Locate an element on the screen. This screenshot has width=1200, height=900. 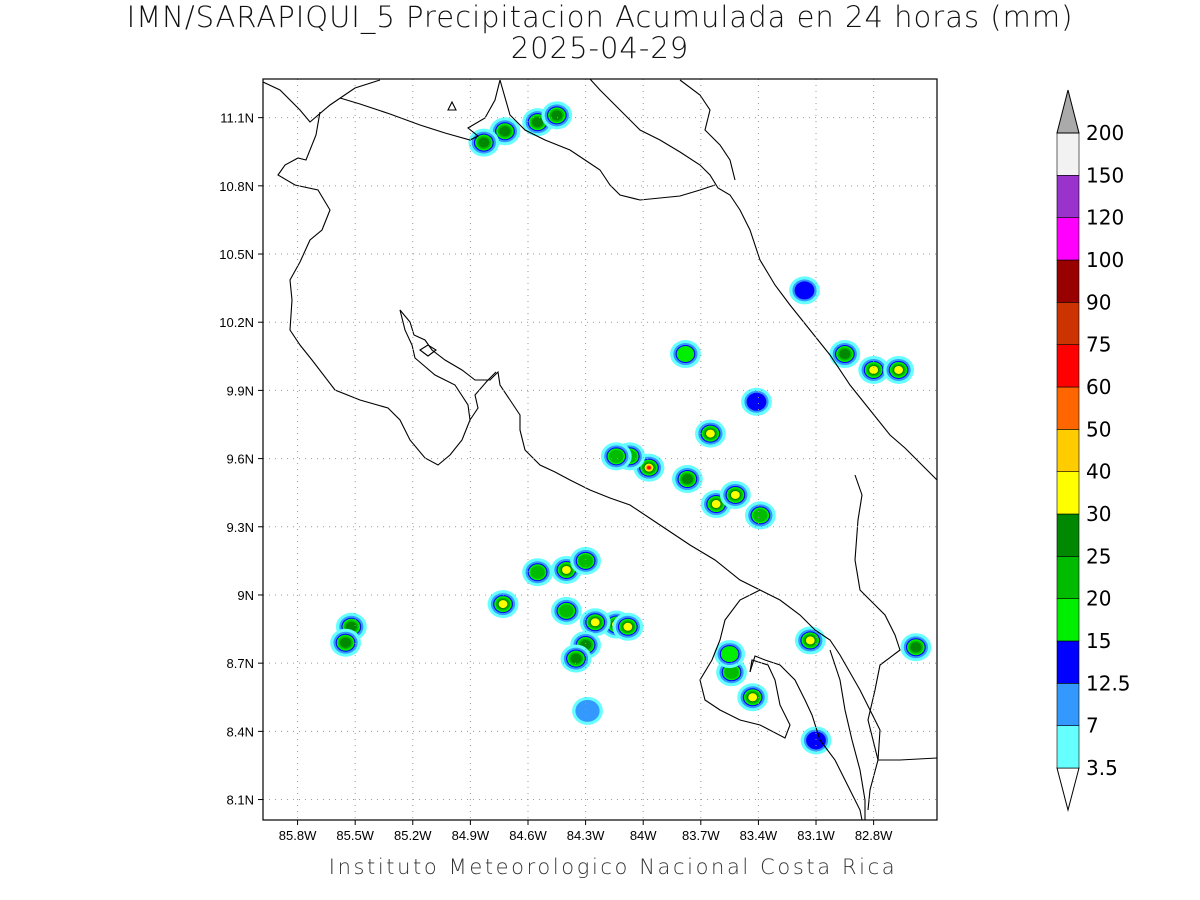
lat-tick-label: 9N is located at coordinates (245, 595).